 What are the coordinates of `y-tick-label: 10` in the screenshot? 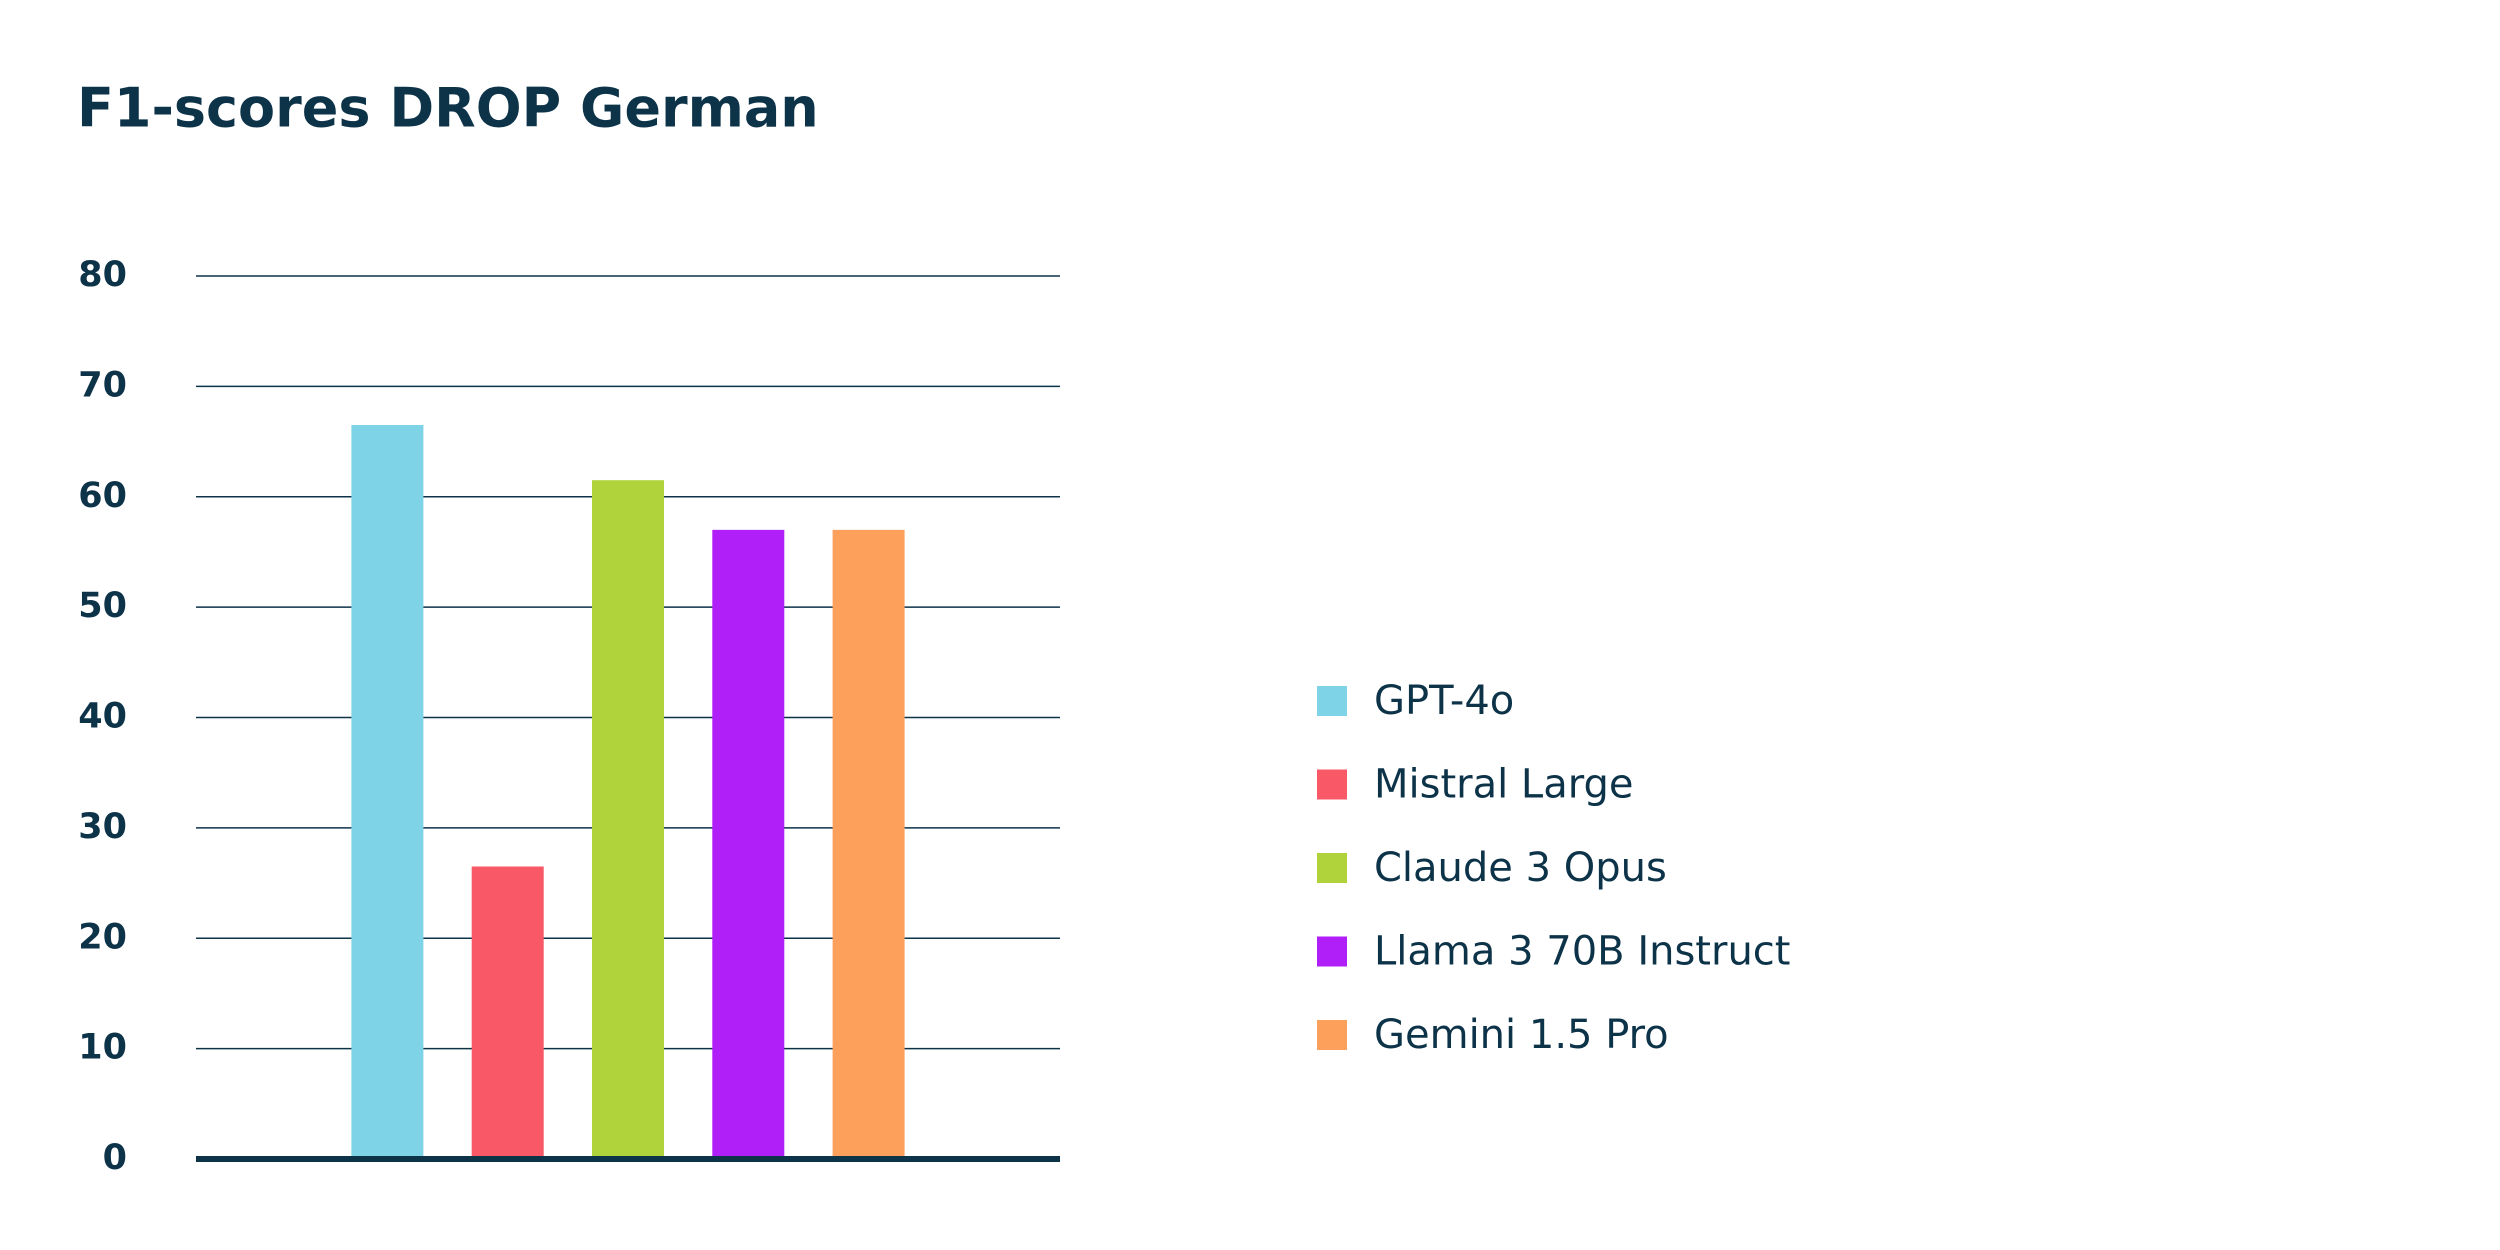 It's located at (102, 1048).